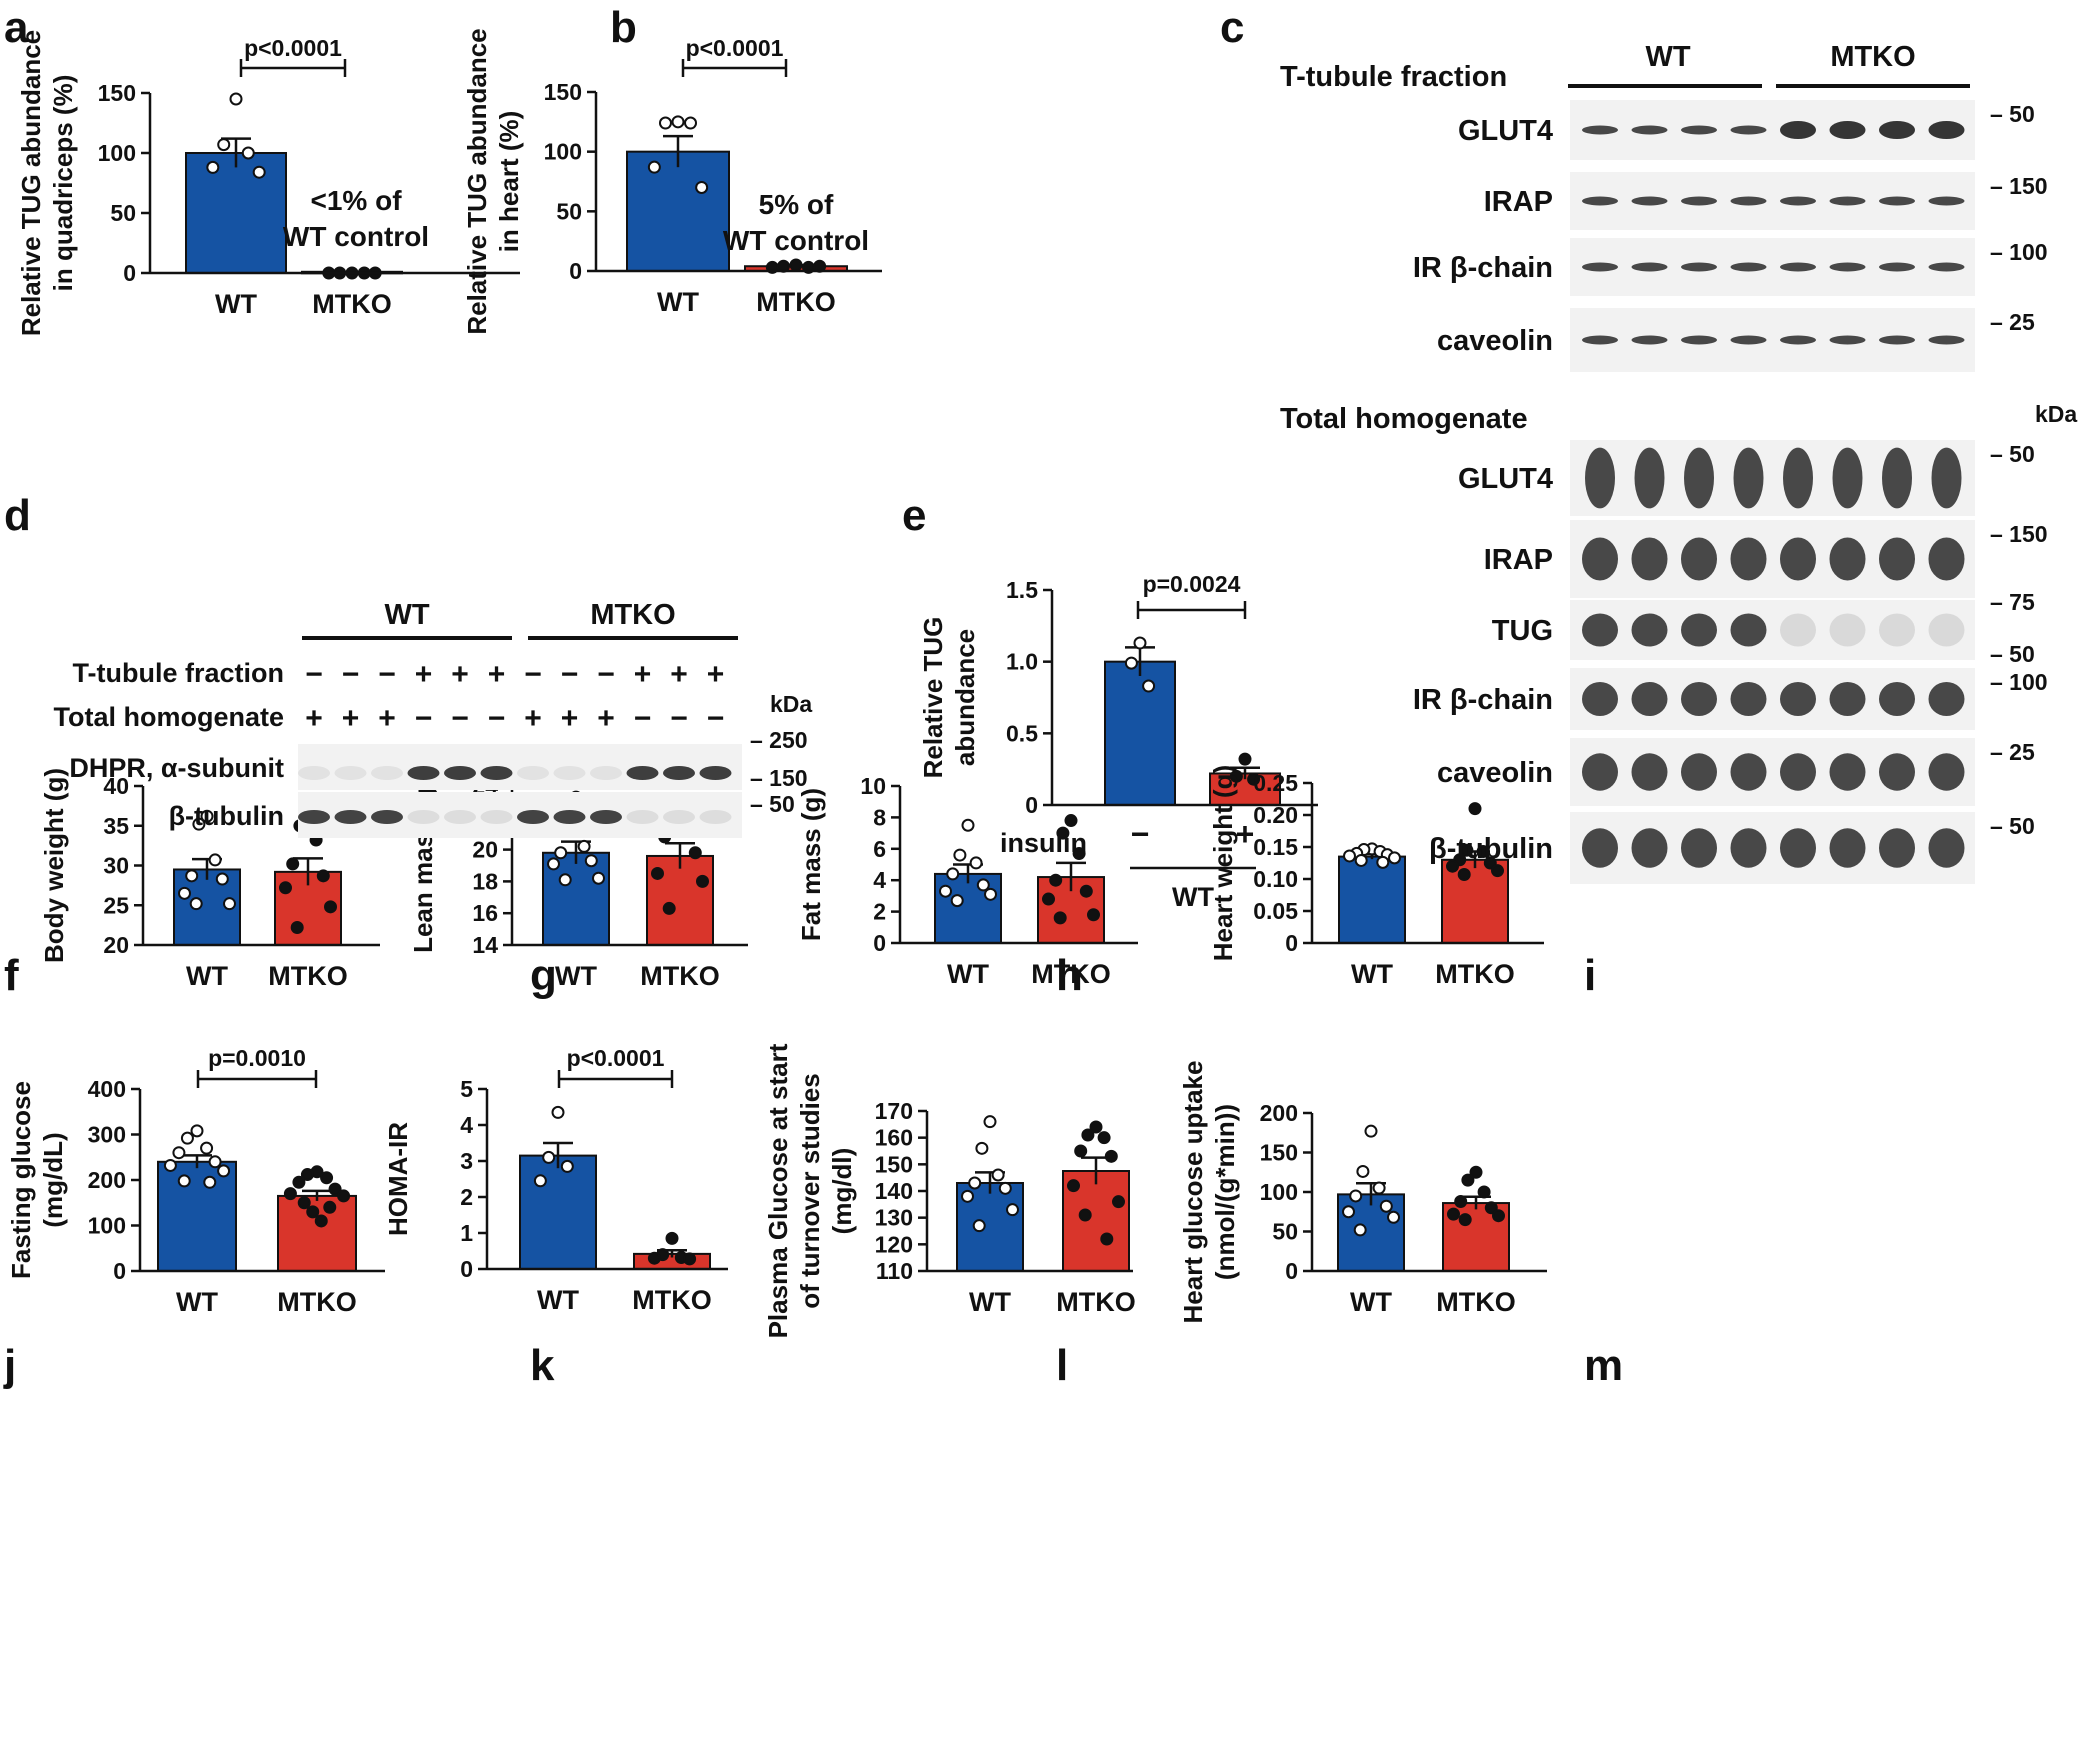 The image size is (2081, 1743). I want to click on y-axis-label: abundance, so click(965, 697).